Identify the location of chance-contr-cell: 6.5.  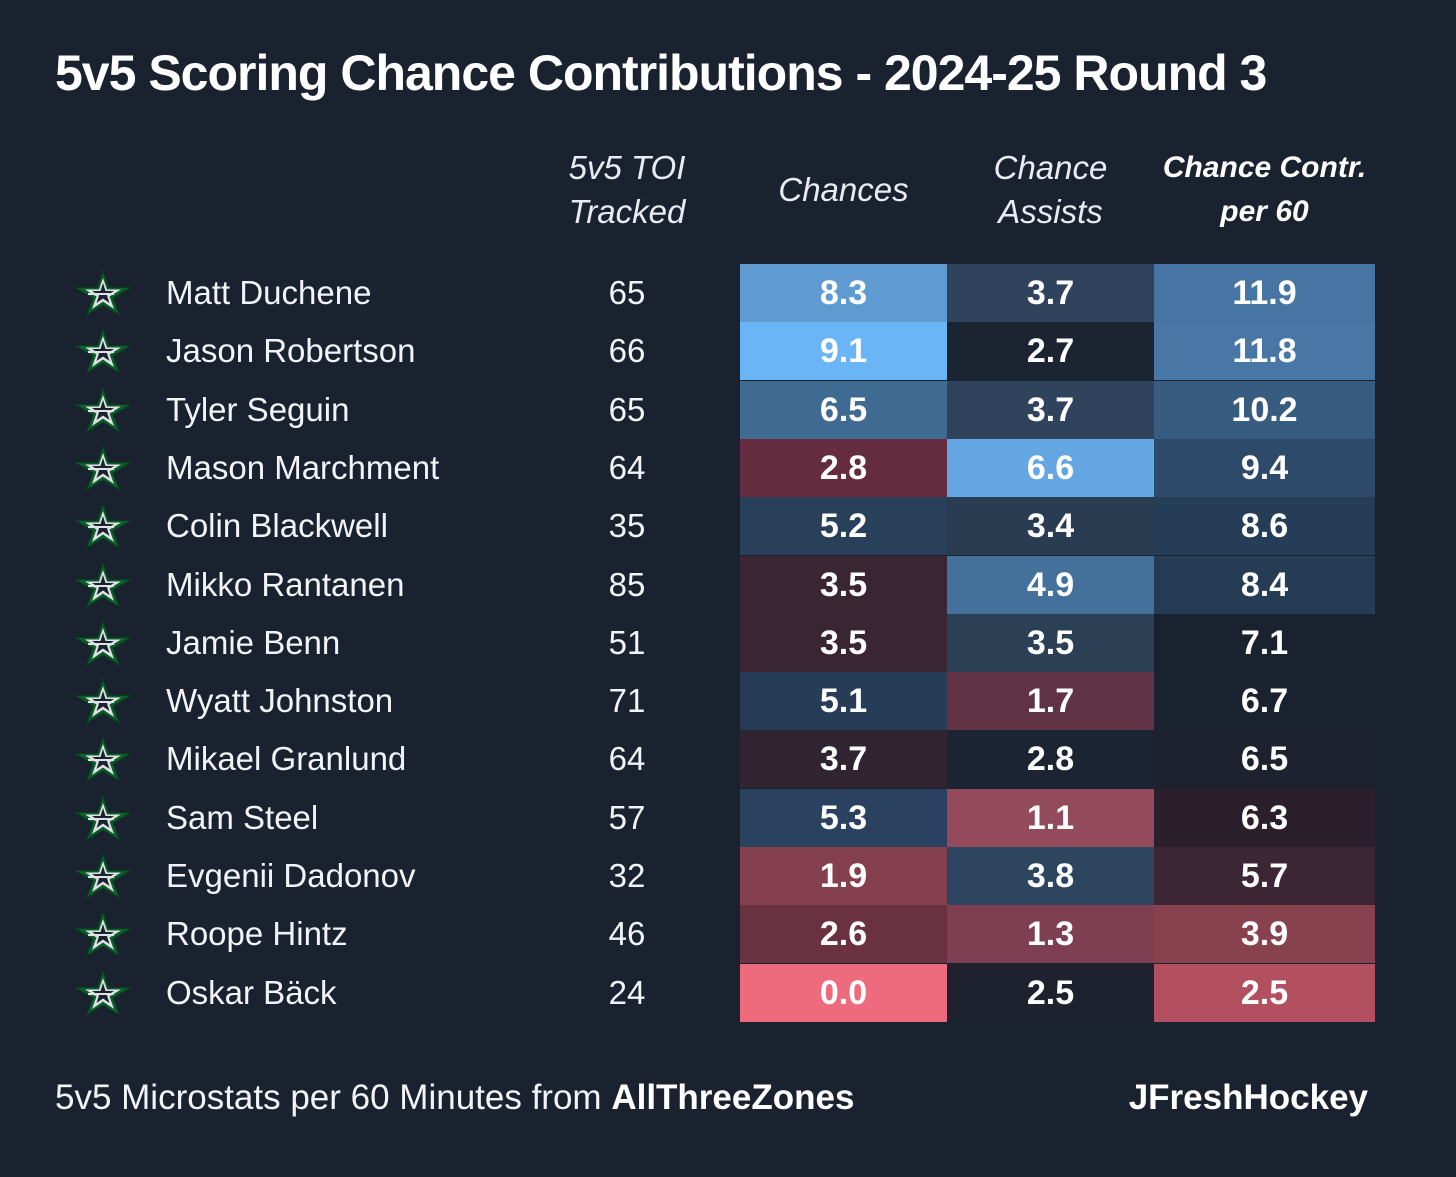
(1264, 759).